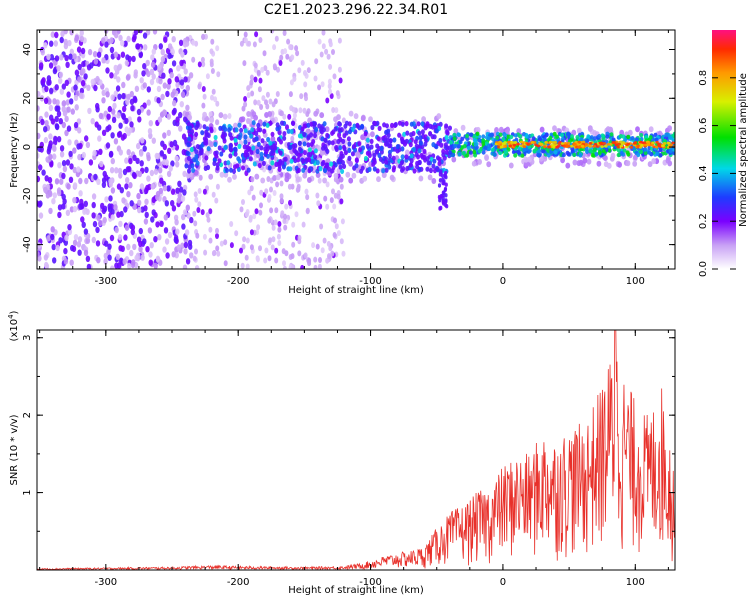 This screenshot has width=750, height=600. What do you see at coordinates (356, 290) in the screenshot?
I see `spectrogram-x-axis-label: Height of straight line (km)` at bounding box center [356, 290].